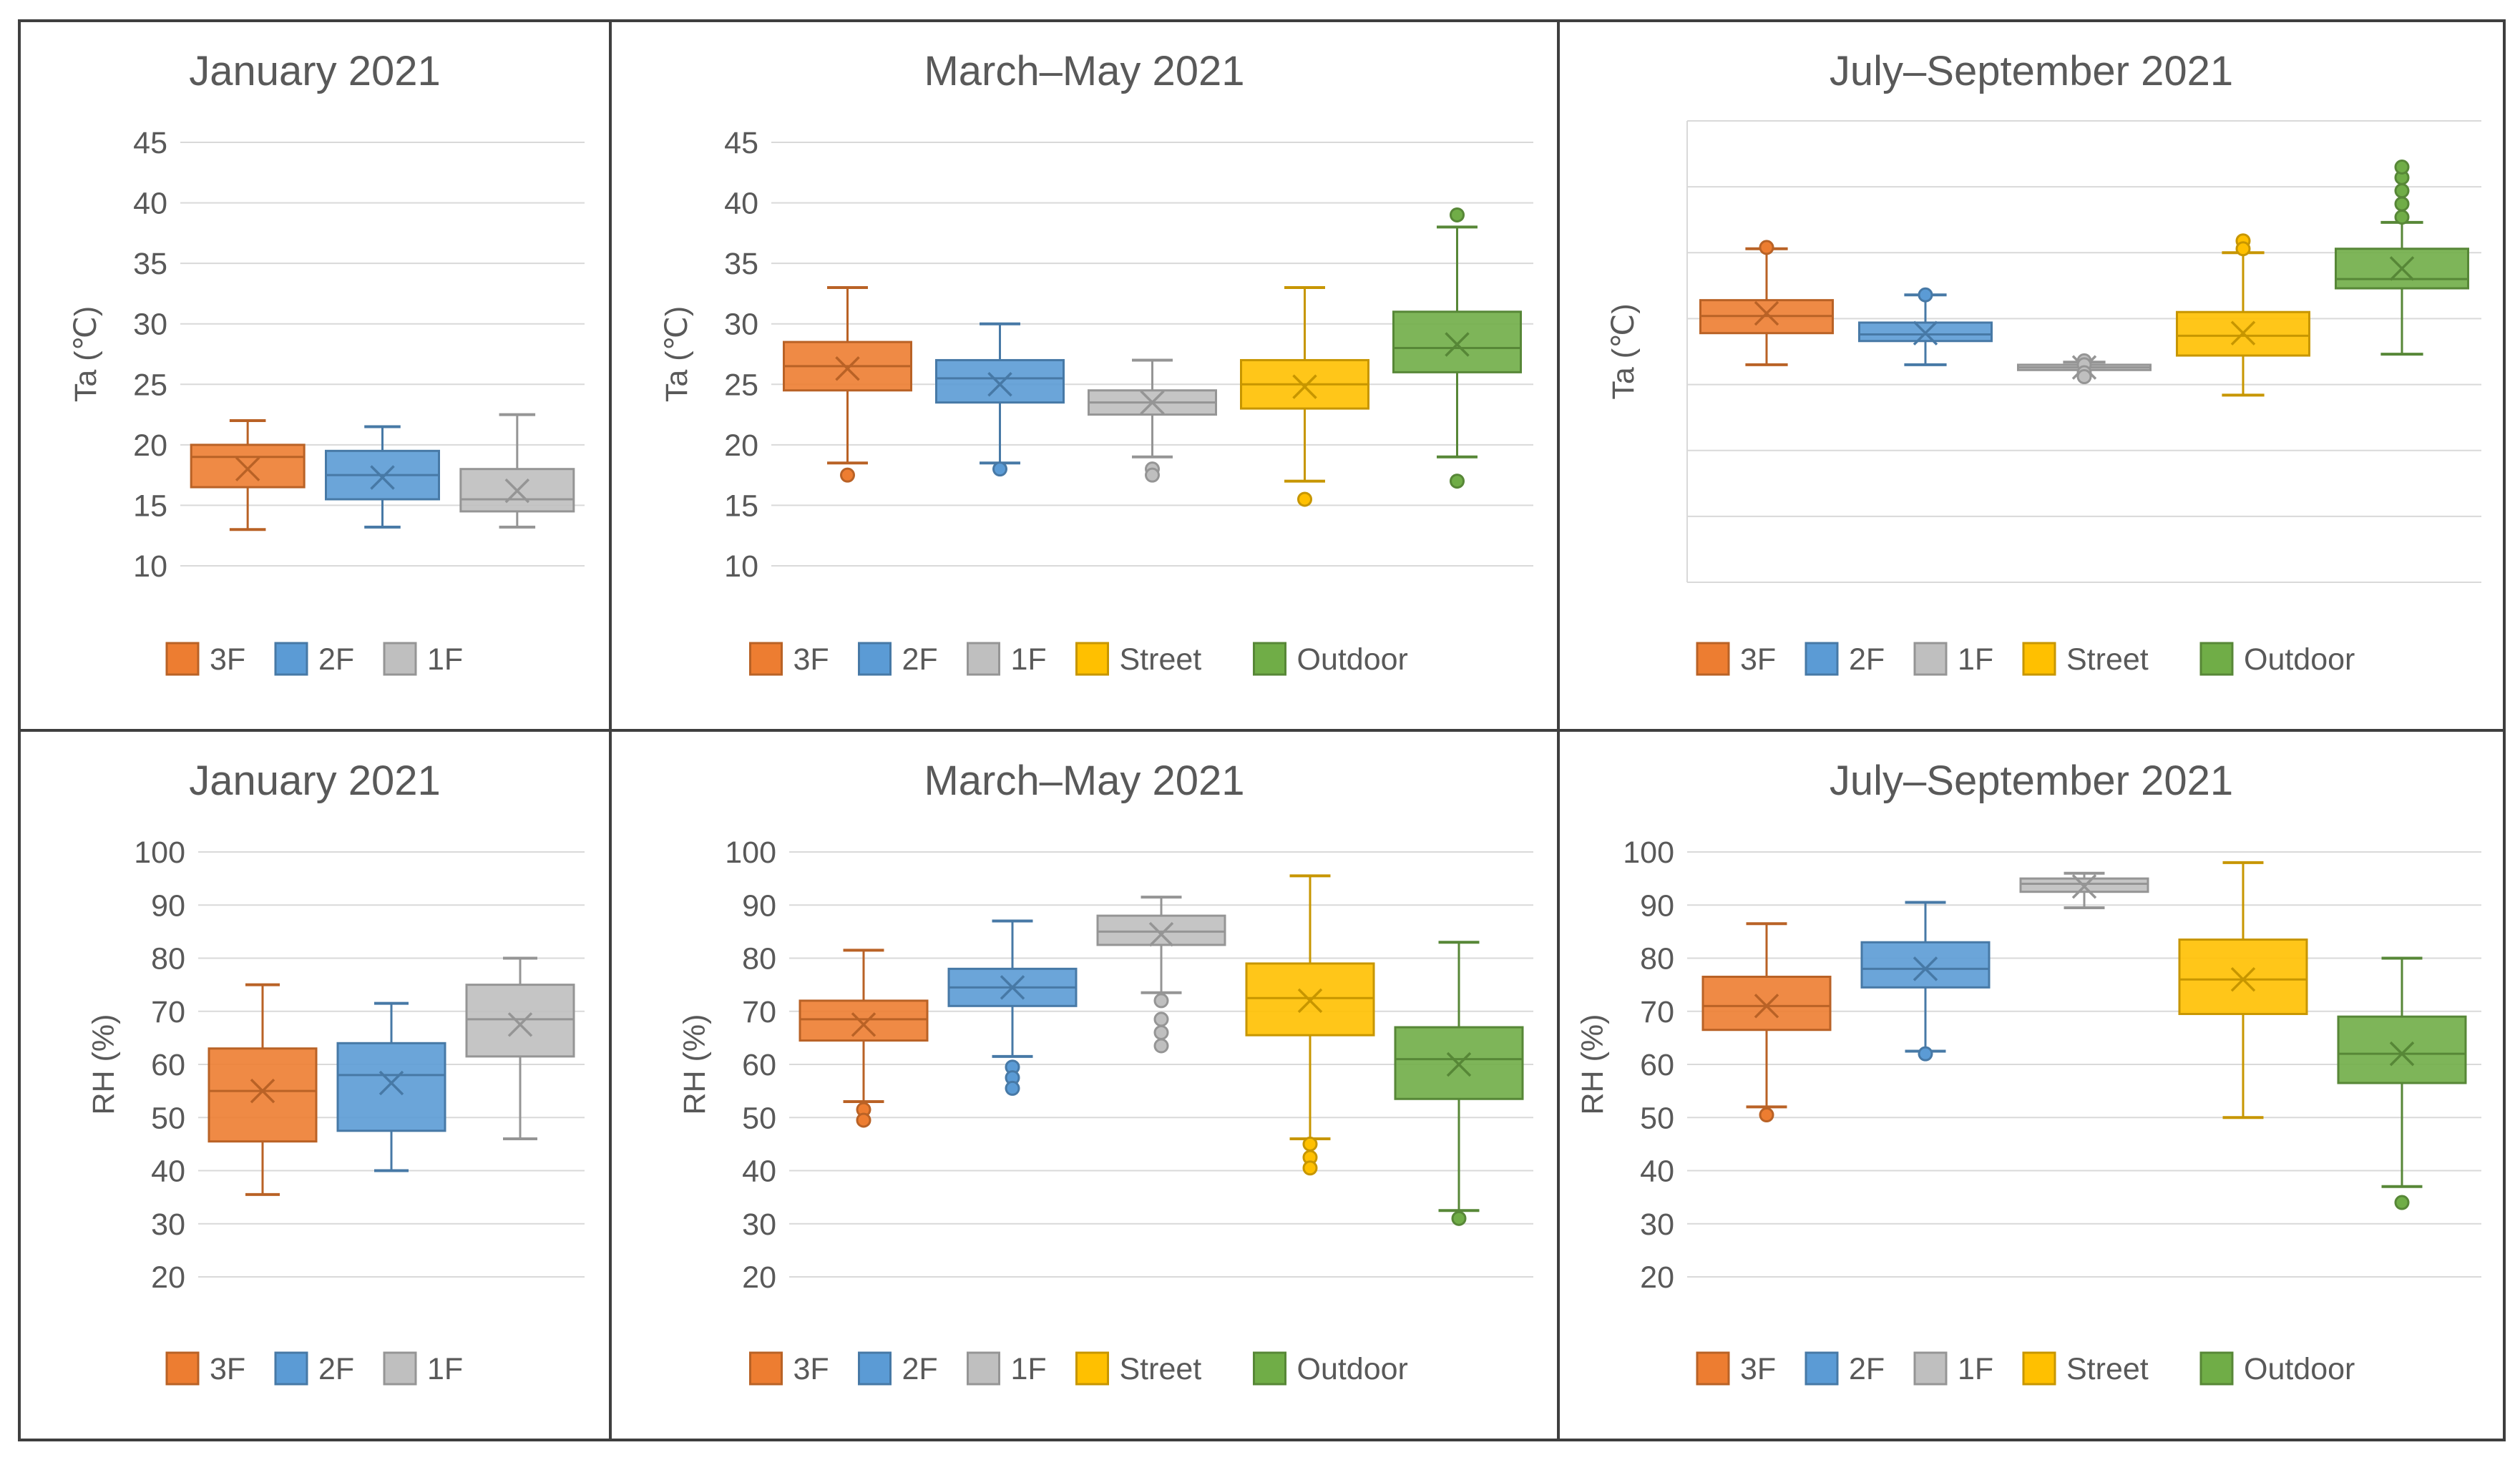  I want to click on y-tick-label: 45, so click(150, 143).